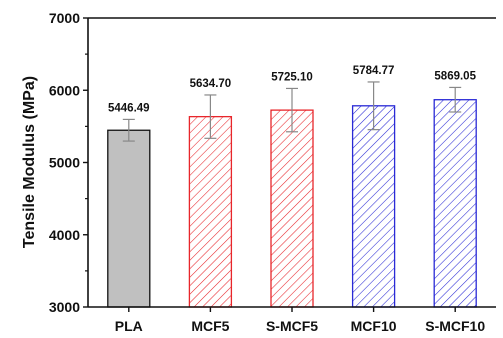 Image resolution: width=503 pixels, height=338 pixels. I want to click on bar-mcf5, so click(210, 211).